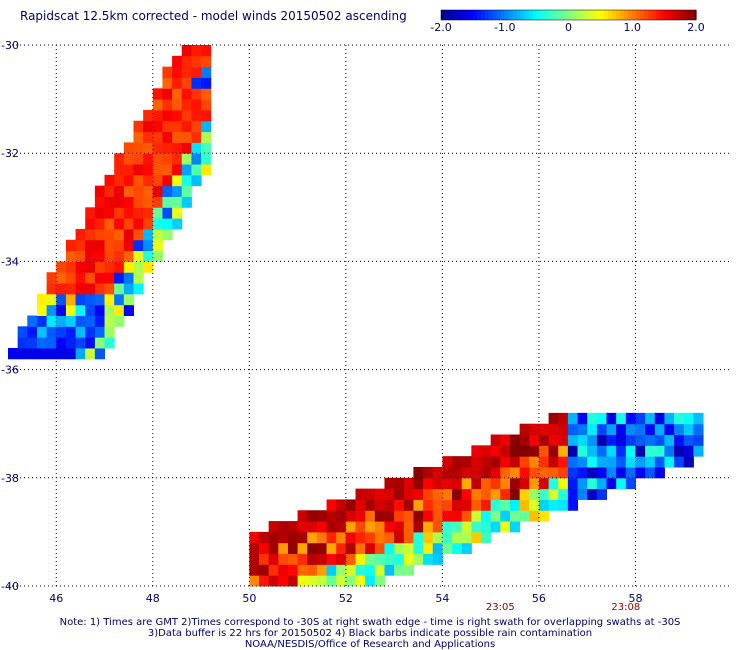 The width and height of the screenshot is (740, 650). Describe the element at coordinates (568, 27) in the screenshot. I see `colorbar-tick-label: 0` at that location.